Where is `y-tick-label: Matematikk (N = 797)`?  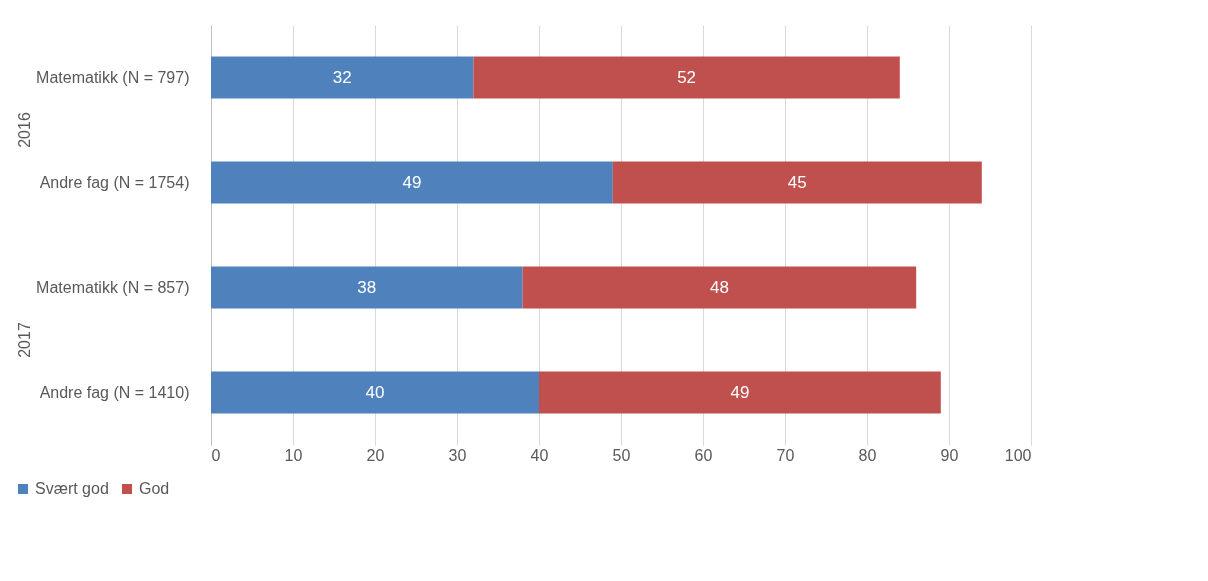
y-tick-label: Matematikk (N = 797) is located at coordinates (113, 77).